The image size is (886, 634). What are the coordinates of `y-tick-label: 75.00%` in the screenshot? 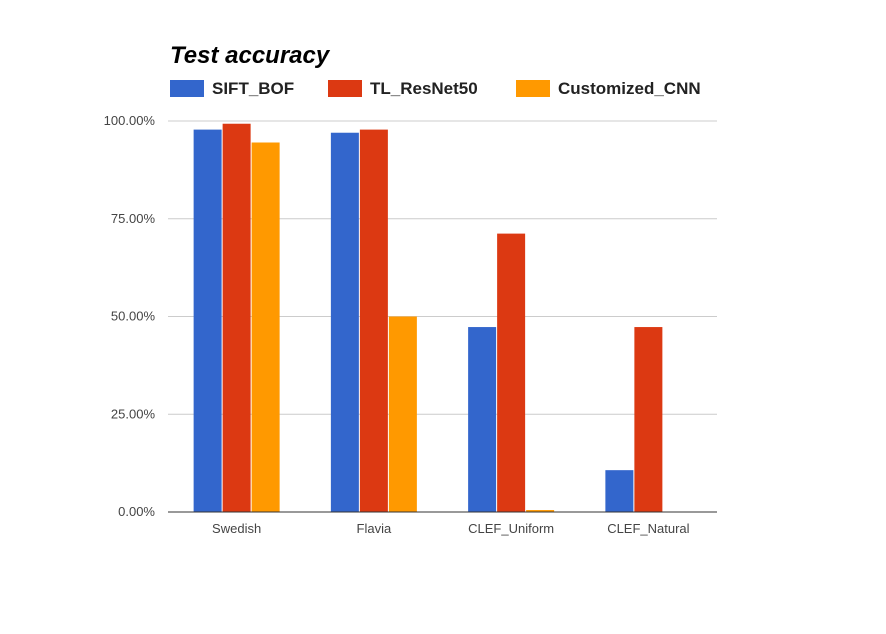 It's located at (133, 218).